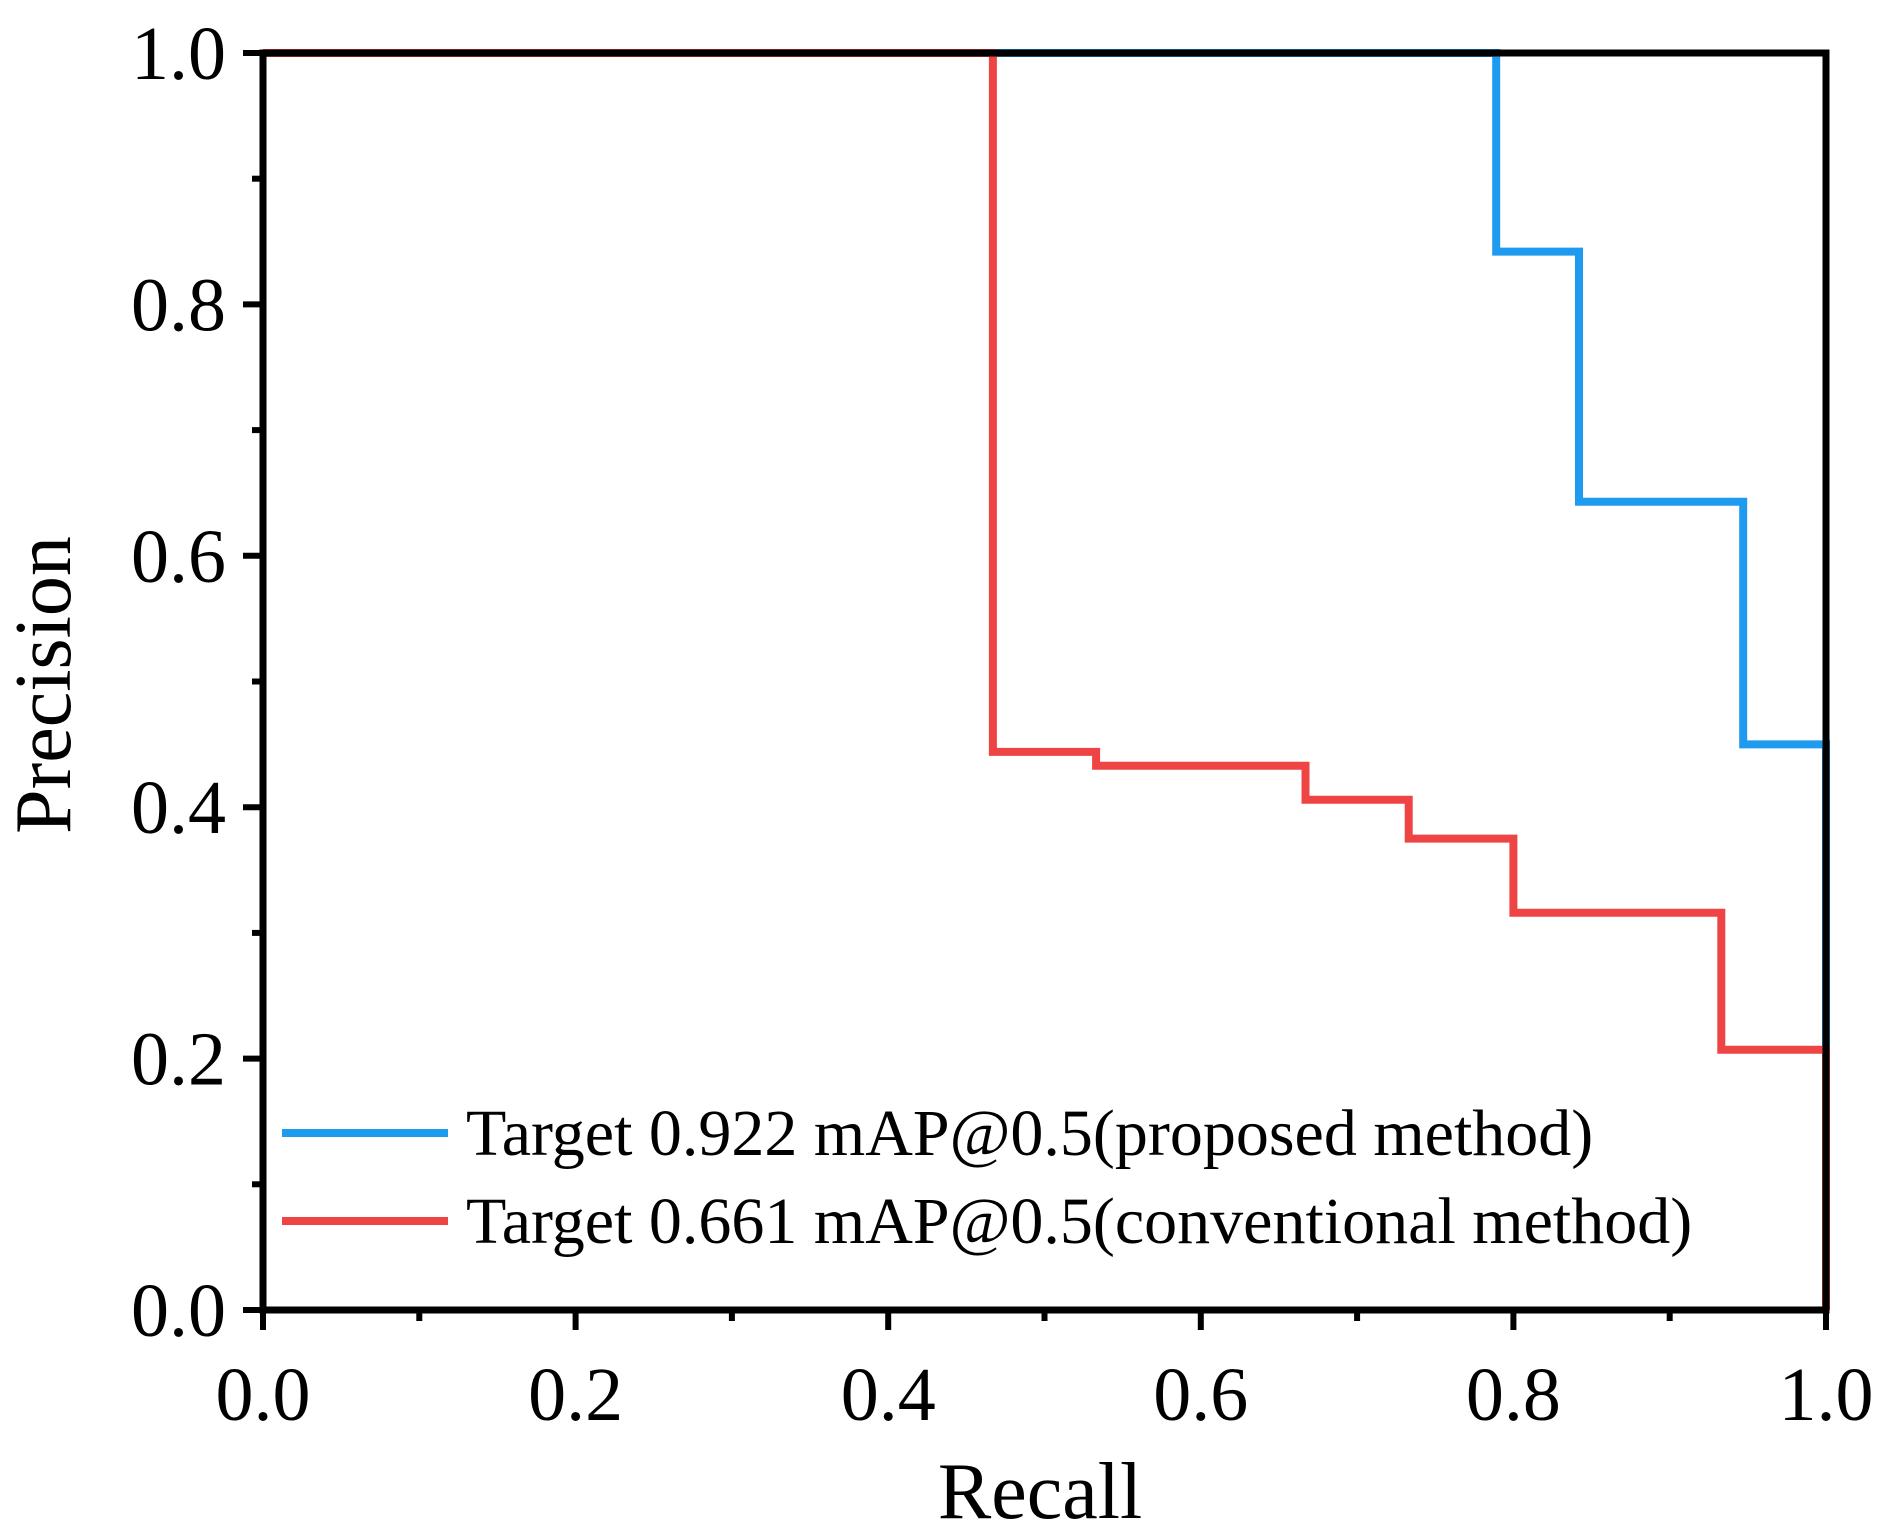 This screenshot has height=1528, width=1888. I want to click on y-axis-label: Precision, so click(44, 685).